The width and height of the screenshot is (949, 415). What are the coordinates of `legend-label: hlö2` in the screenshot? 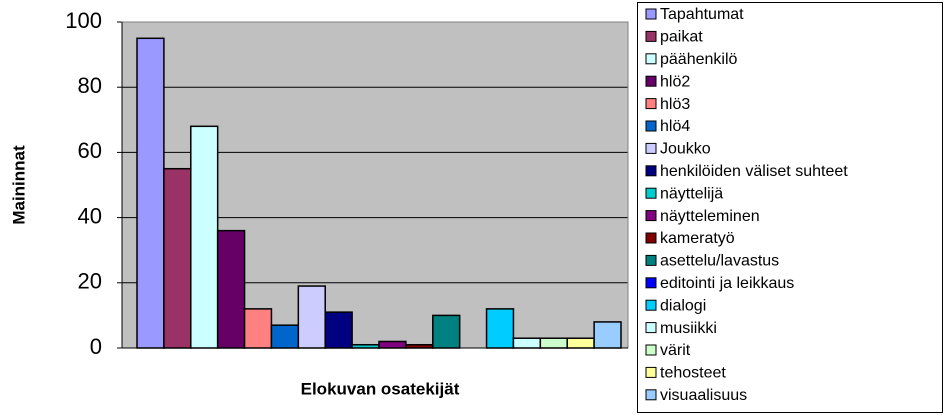 It's located at (675, 81).